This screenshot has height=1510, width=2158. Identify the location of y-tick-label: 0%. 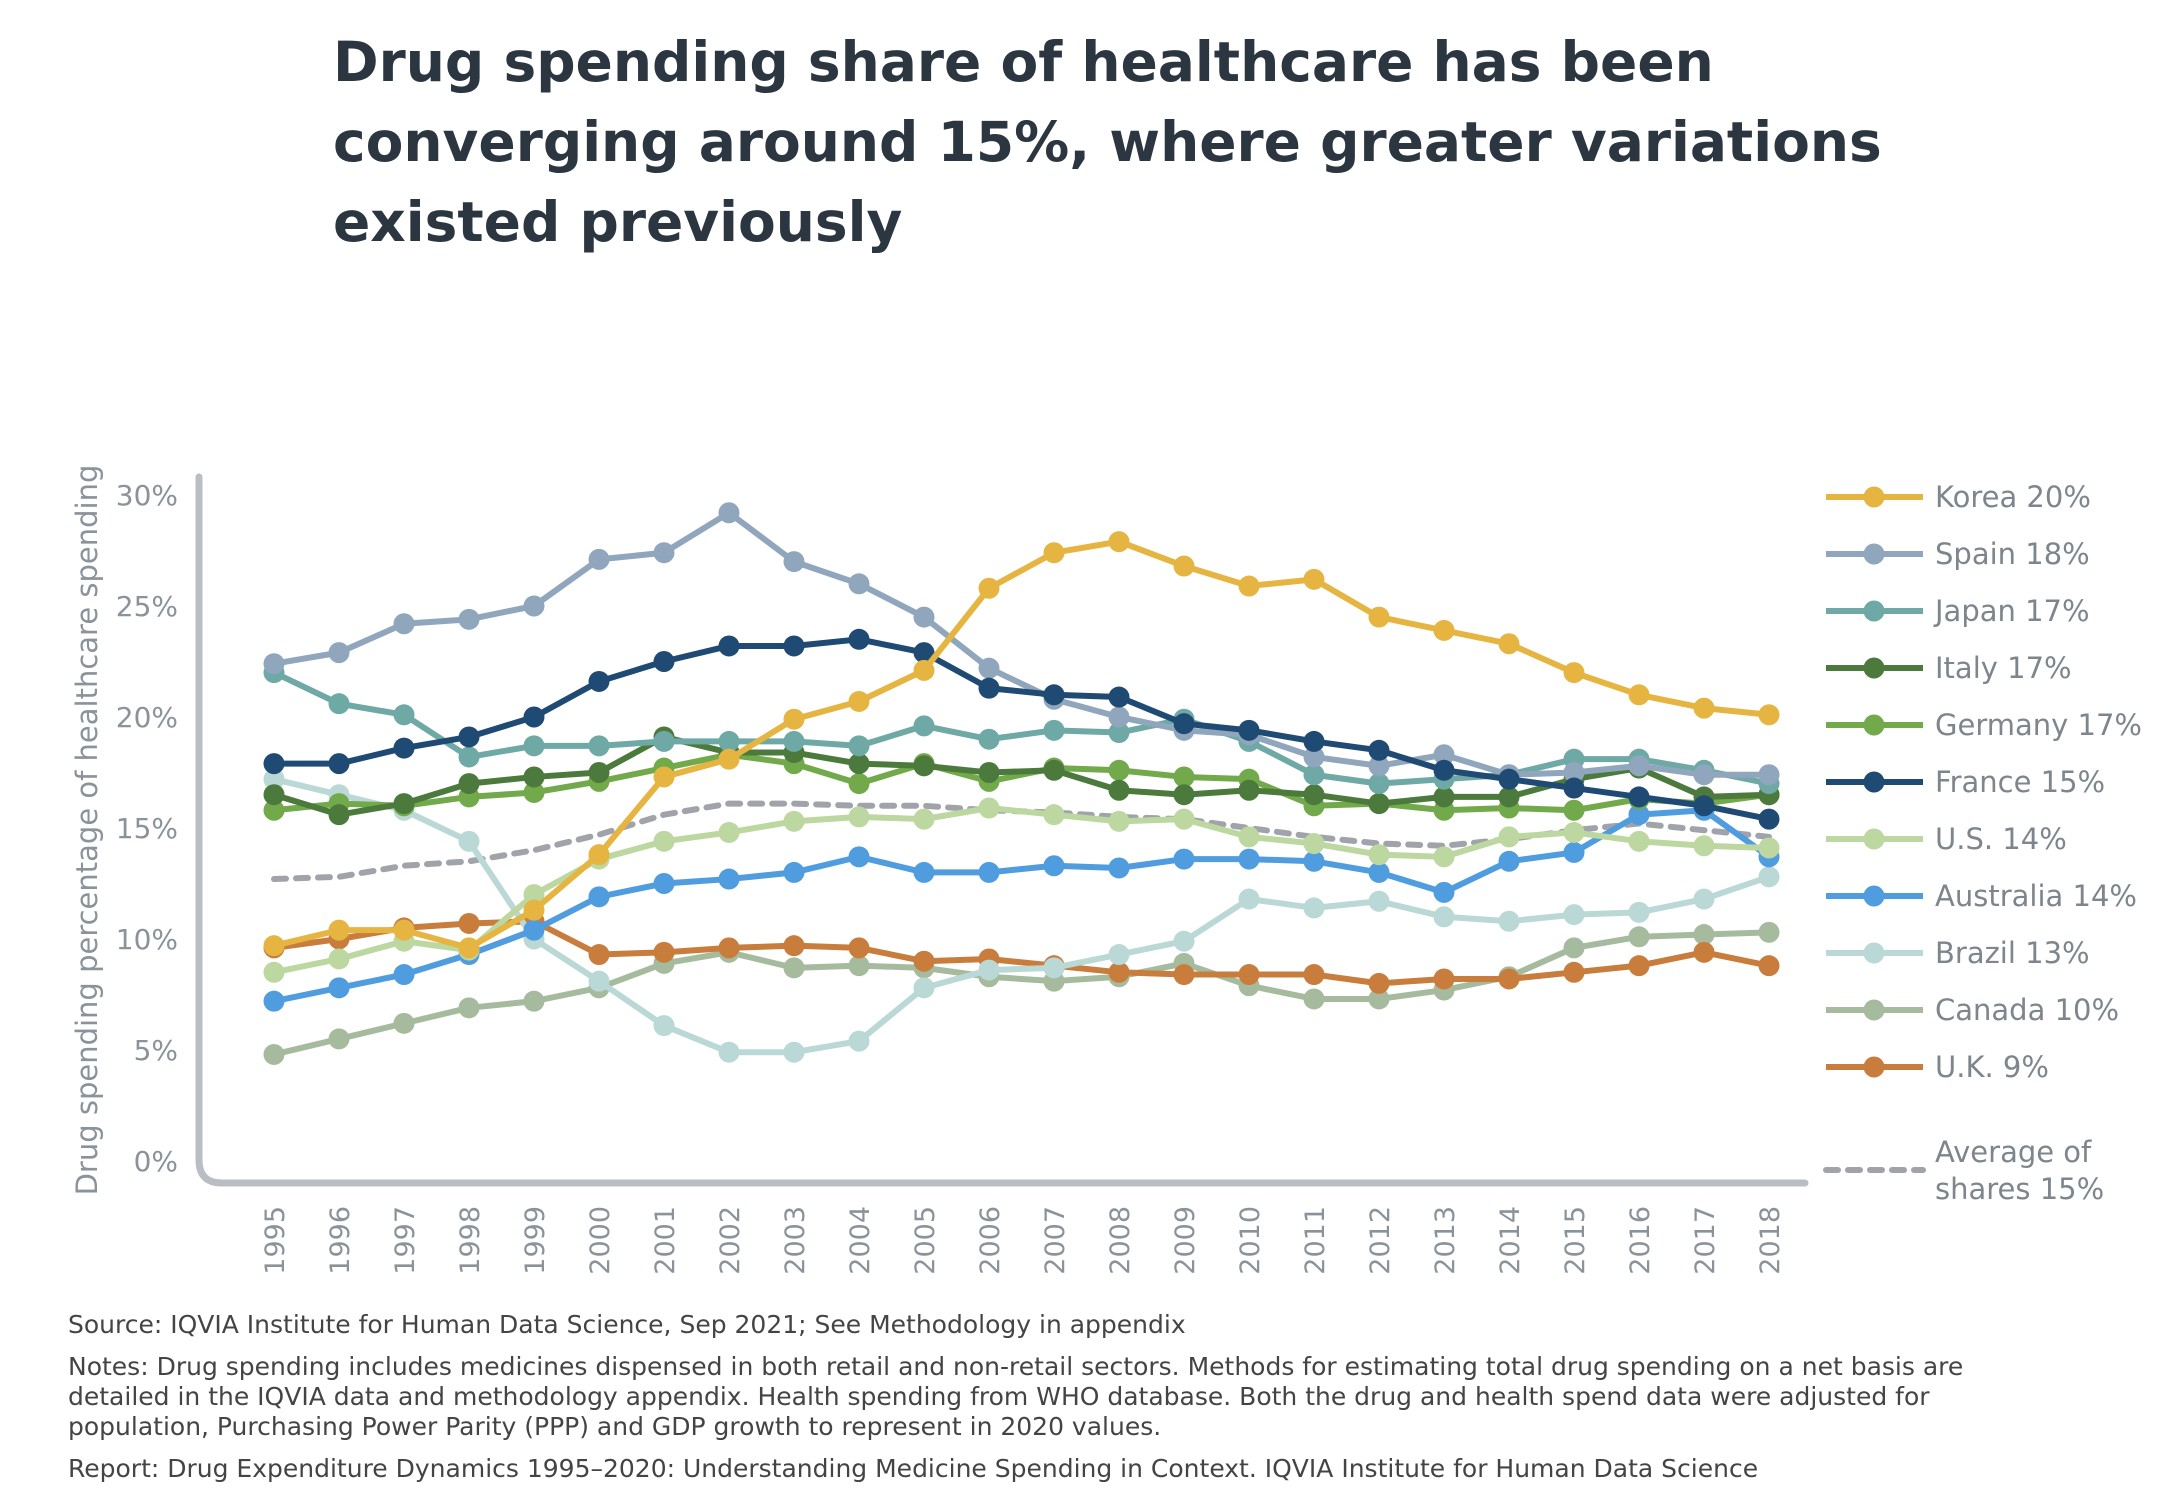
(156, 1161).